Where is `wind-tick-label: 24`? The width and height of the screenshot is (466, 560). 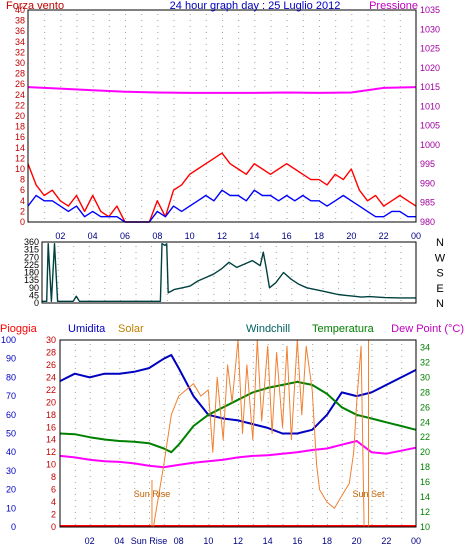
wind-tick-label: 24 is located at coordinates (20, 95).